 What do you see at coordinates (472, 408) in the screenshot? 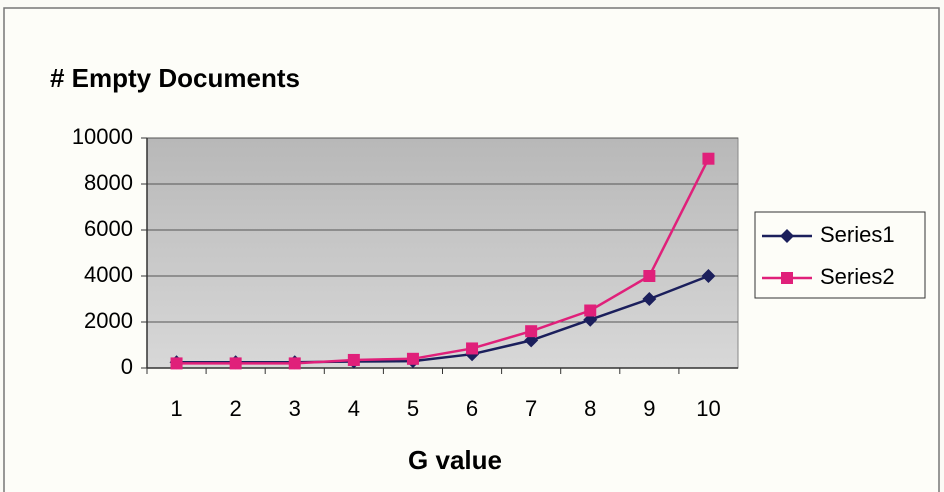
I see `x-tick-label: 6` at bounding box center [472, 408].